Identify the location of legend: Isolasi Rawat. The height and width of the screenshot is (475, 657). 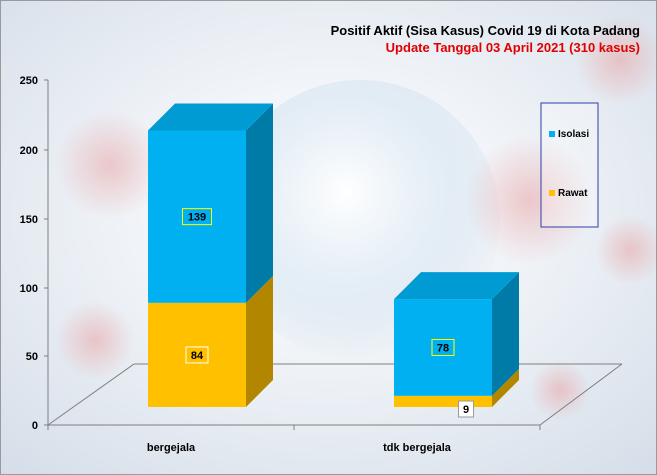
(569, 165).